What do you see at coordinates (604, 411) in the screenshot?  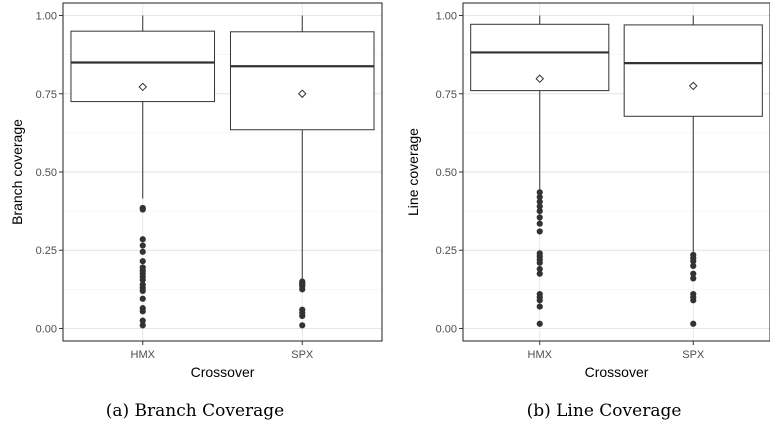 I see `figure-caption: (b) Line Coverage` at bounding box center [604, 411].